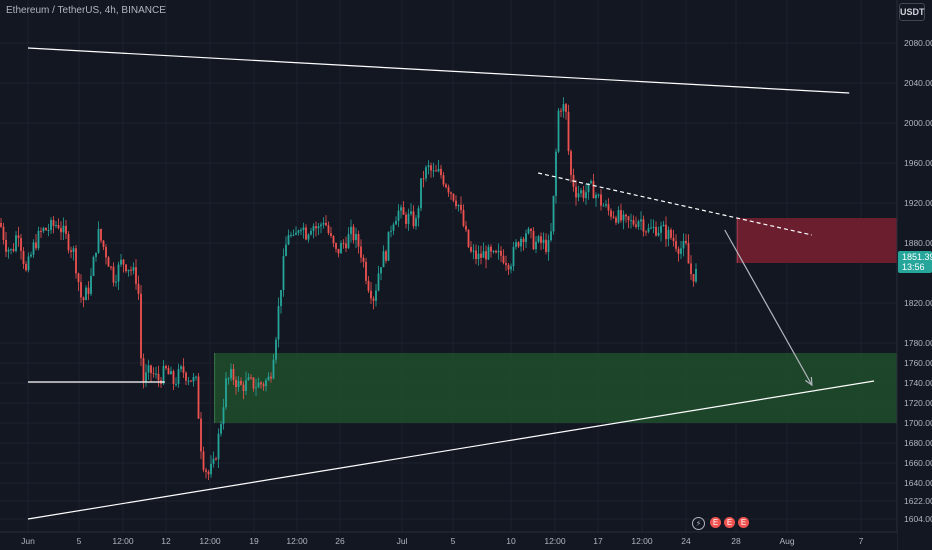 The height and width of the screenshot is (550, 932). What do you see at coordinates (918, 303) in the screenshot?
I see `y-tick-label: 1820.00` at bounding box center [918, 303].